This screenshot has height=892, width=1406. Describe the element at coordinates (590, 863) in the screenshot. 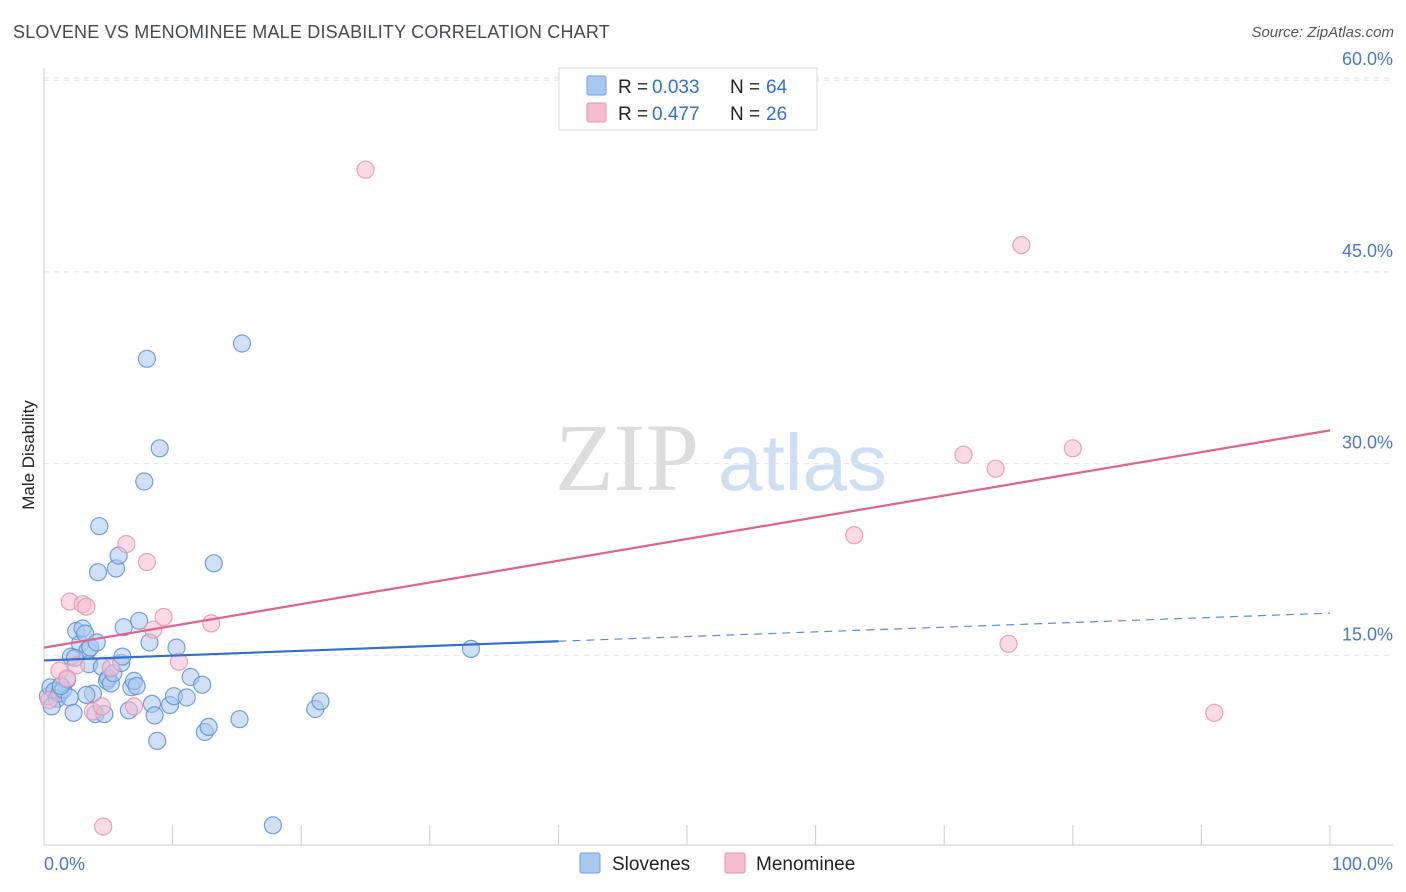

I see `bottom-legend-swatch-slovenes` at that location.